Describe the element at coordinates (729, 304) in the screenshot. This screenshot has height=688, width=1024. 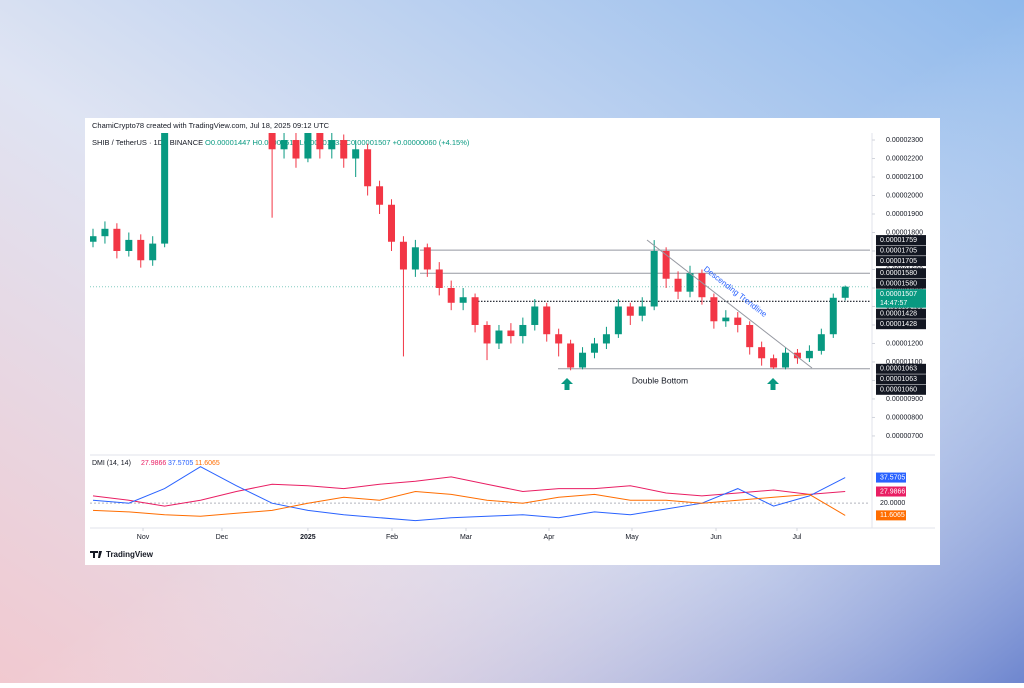
I see `trendline` at that location.